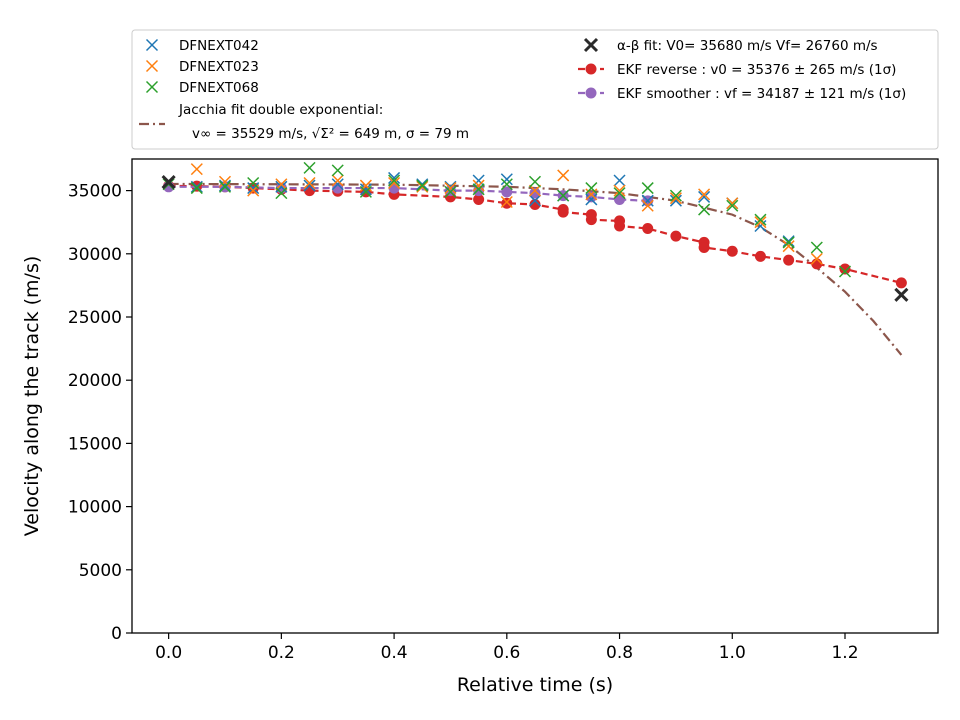 The width and height of the screenshot is (960, 720). Describe the element at coordinates (844, 653) in the screenshot. I see `x-tick-label: 1.2` at that location.